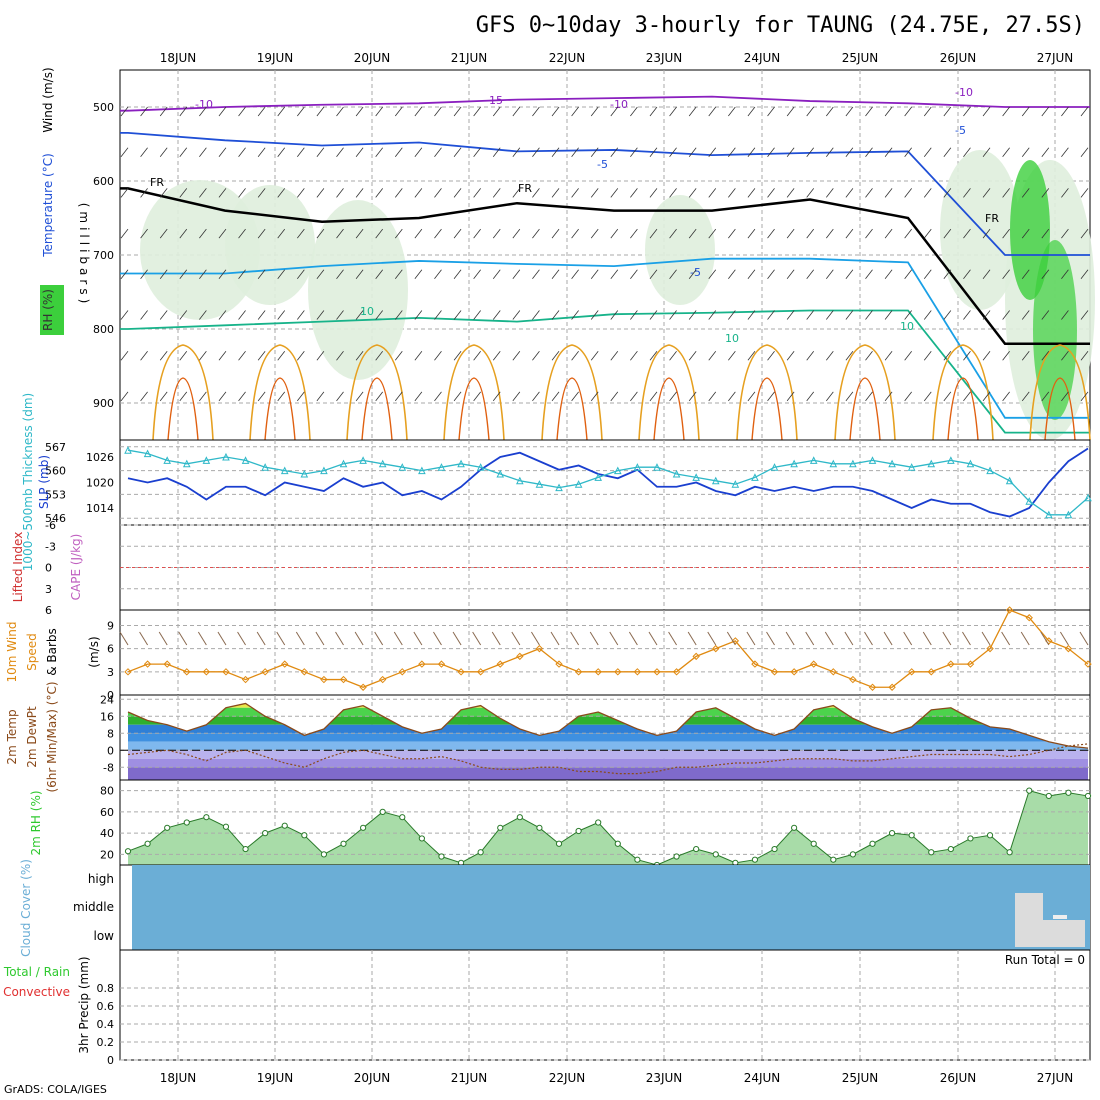 Image resolution: width=1100 pixels, height=1100 pixels. Describe the element at coordinates (52, 736) in the screenshot. I see `minmax-axis-label: (6hr Min/Max) (°C)` at that location.